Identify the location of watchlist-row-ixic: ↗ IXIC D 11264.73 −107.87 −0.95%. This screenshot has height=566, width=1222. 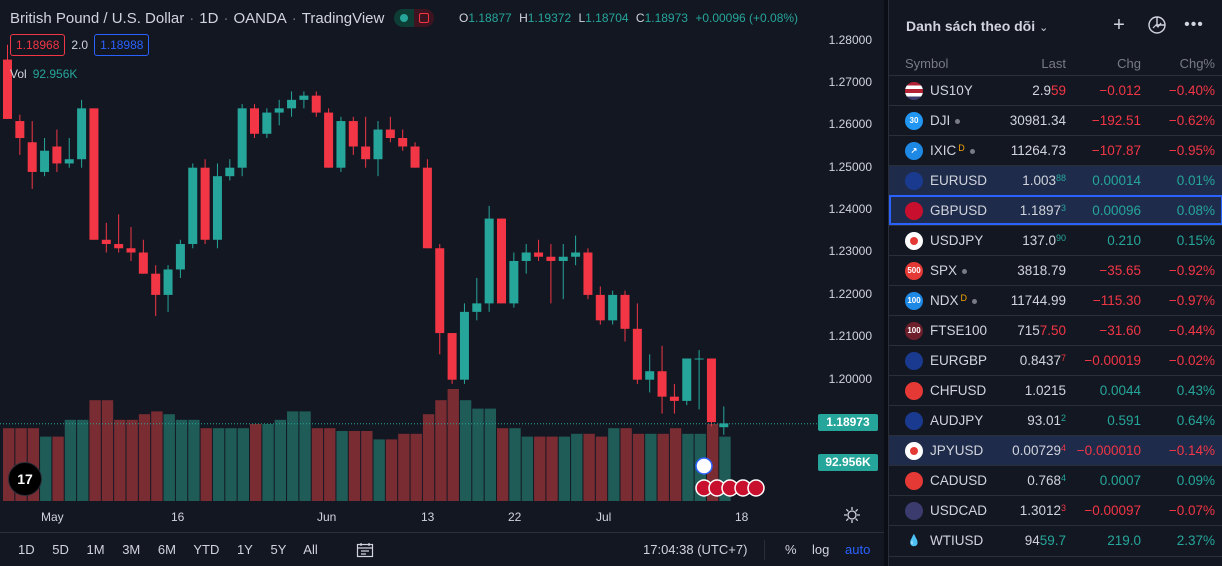
(1055, 150).